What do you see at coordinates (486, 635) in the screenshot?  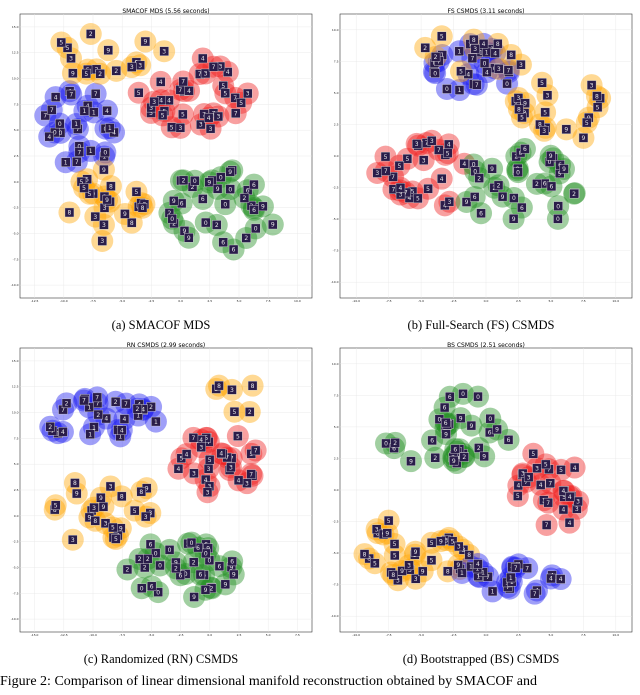 I see `x-tick-label: 0.0` at bounding box center [486, 635].